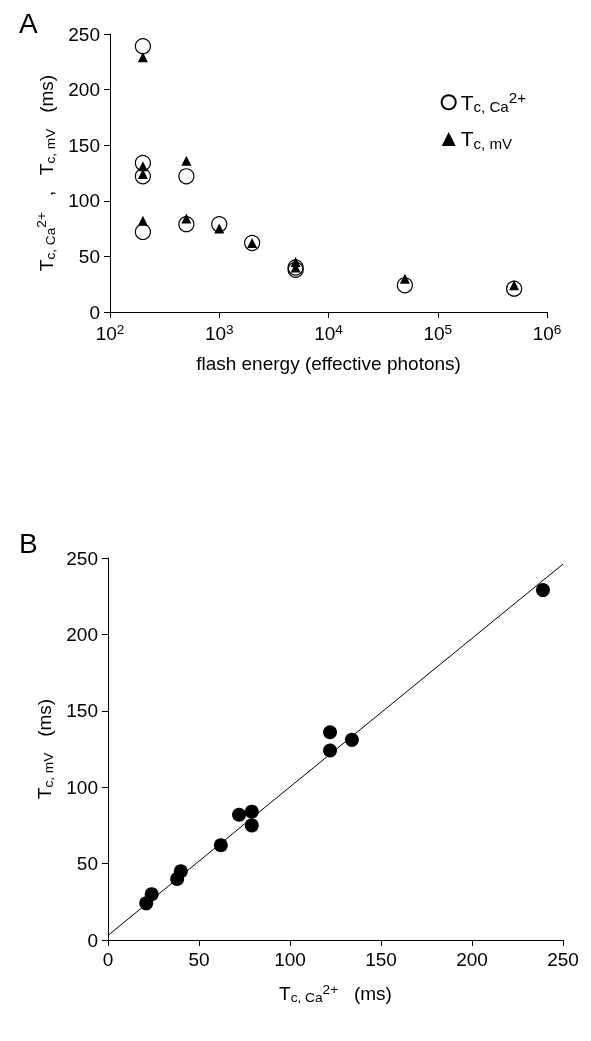 The width and height of the screenshot is (591, 1041). I want to click on x-tick-label: 0, so click(108, 959).